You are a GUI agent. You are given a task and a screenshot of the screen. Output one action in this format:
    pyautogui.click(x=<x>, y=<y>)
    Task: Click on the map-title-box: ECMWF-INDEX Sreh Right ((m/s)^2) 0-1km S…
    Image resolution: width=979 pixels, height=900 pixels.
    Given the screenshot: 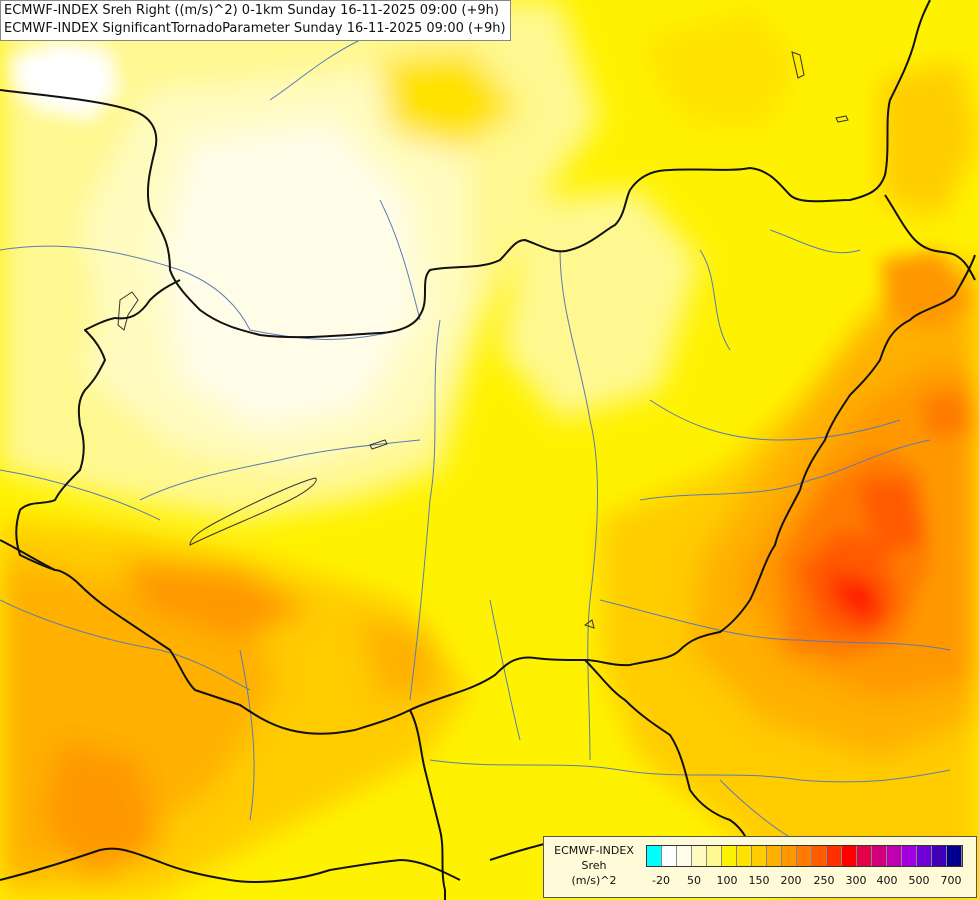 What is the action you would take?
    pyautogui.click(x=255, y=20)
    